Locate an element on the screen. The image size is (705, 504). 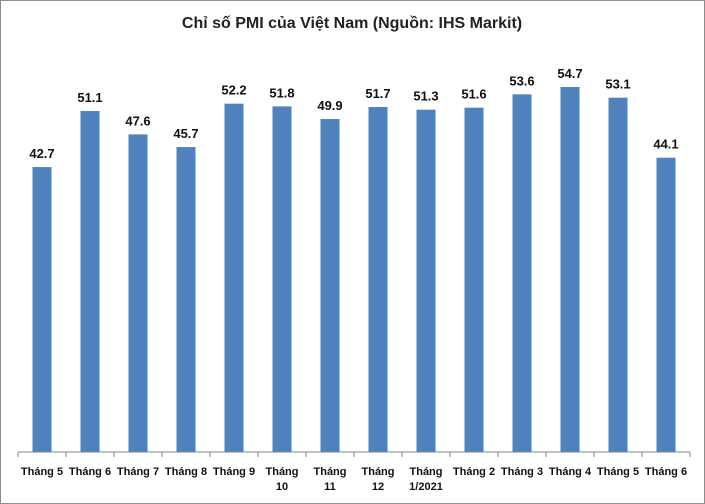
data-label: 42.7 is located at coordinates (41, 153).